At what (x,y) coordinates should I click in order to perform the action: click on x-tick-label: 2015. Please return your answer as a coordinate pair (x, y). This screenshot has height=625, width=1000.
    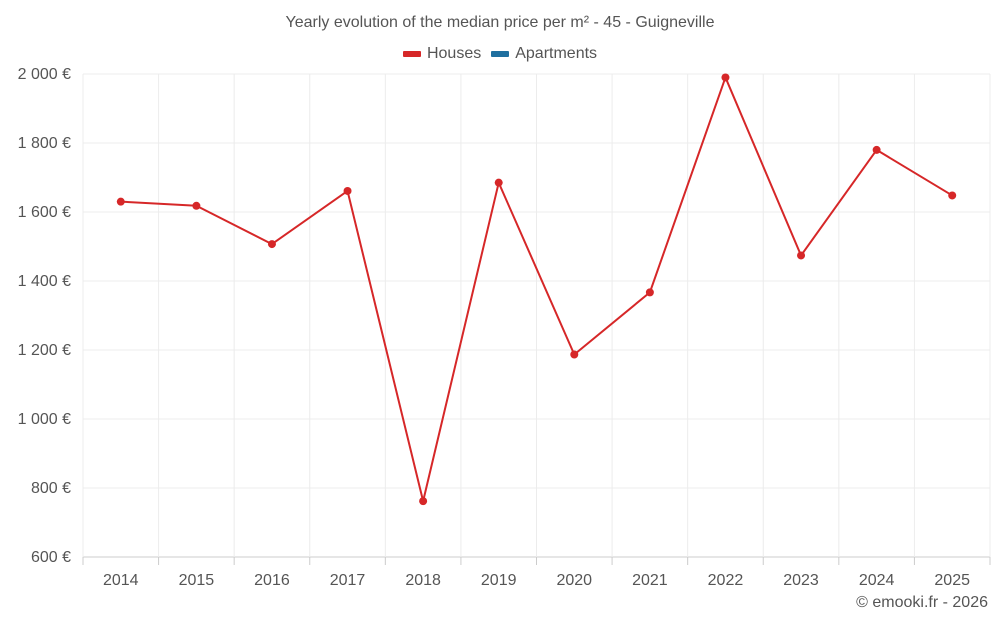
    Looking at the image, I should click on (197, 580).